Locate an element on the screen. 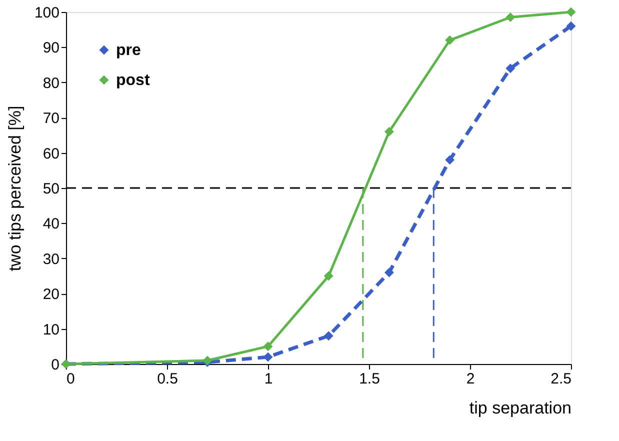 This screenshot has height=441, width=619. x-tick-label: 1.5 is located at coordinates (369, 379).